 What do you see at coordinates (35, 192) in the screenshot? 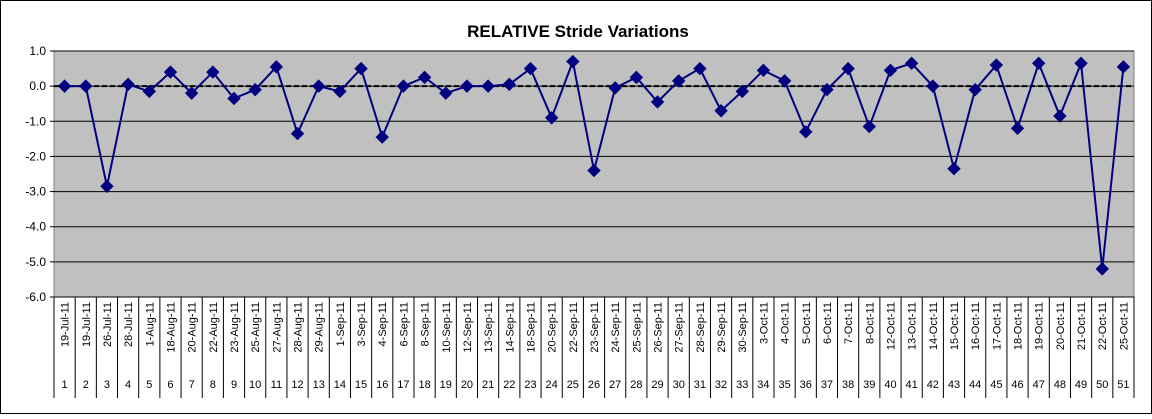
I see `y-tick-label: -3.0` at bounding box center [35, 192].